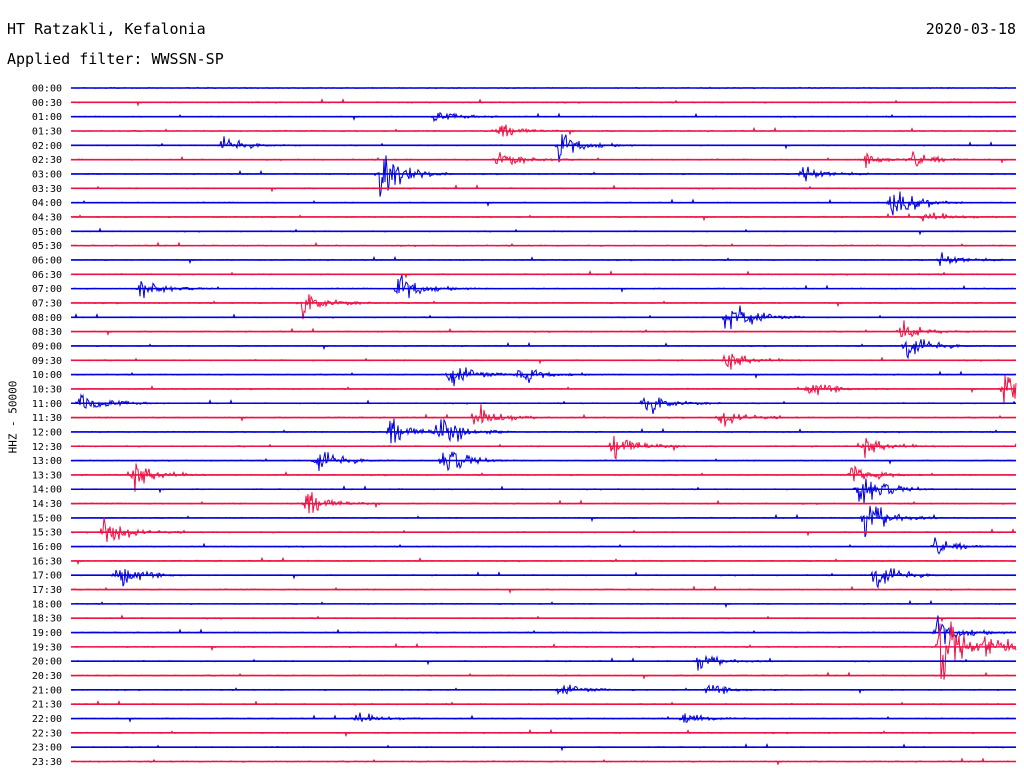 This screenshot has height=780, width=1024. I want to click on time-label: 07:00, so click(47, 289).